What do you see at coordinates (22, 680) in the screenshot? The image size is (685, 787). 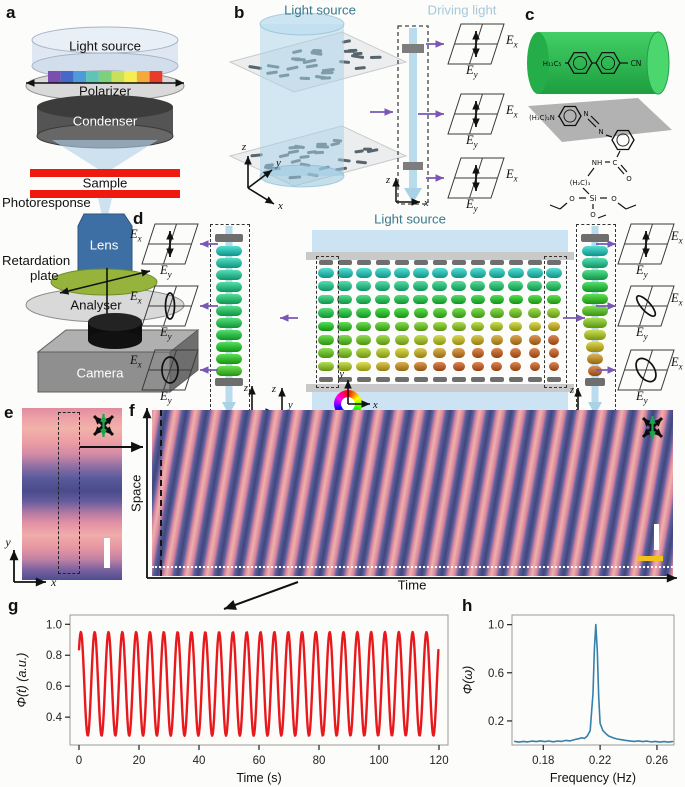 I see `y-axis-title: Φ(t) (a.u.)` at bounding box center [22, 680].